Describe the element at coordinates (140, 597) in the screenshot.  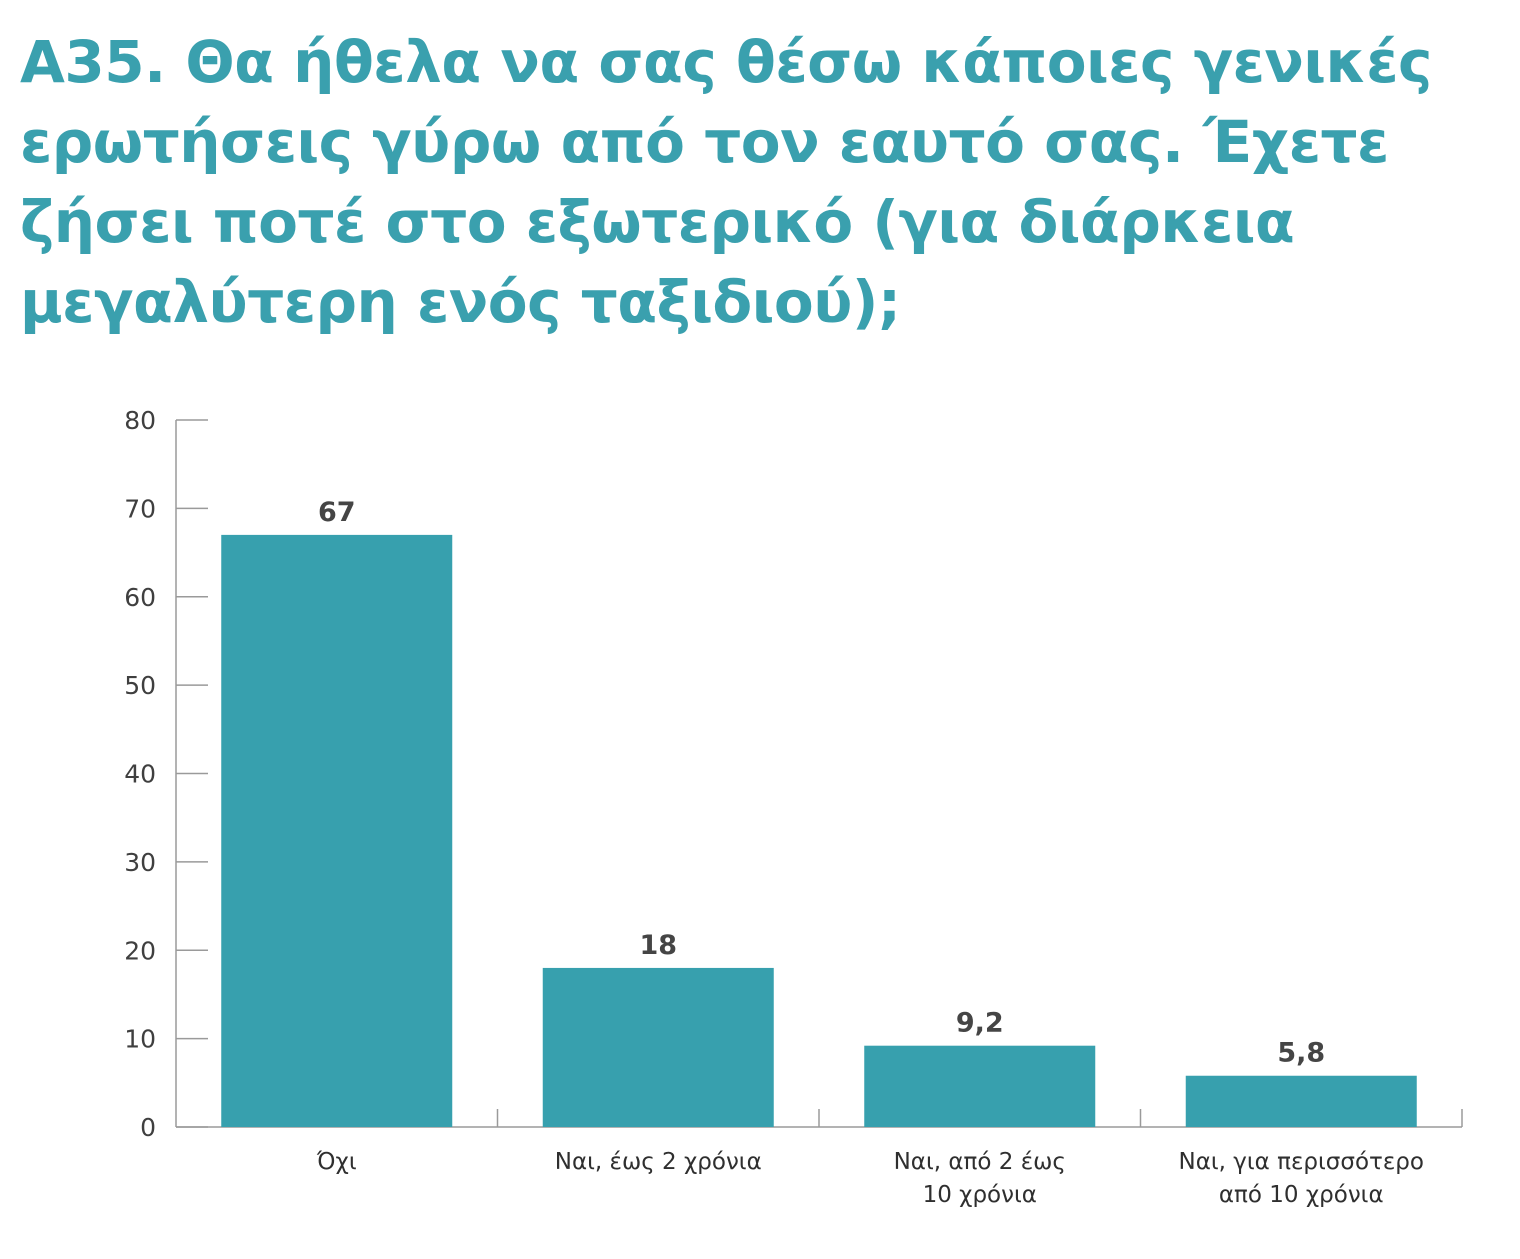
I see `y-tick-label: 60` at that location.